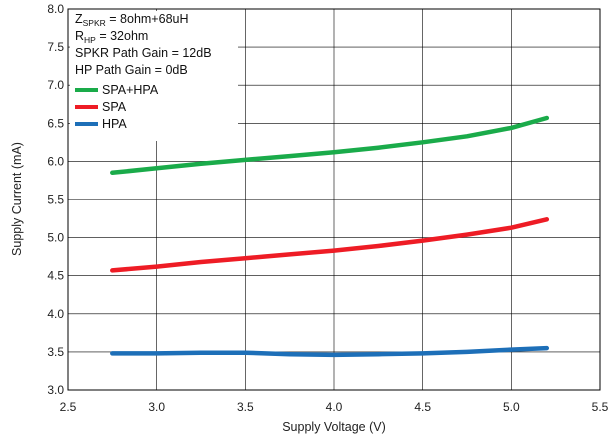 This screenshot has height=438, width=608. I want to click on annotation-line: HP Path Gain = 0dB, so click(131, 70).